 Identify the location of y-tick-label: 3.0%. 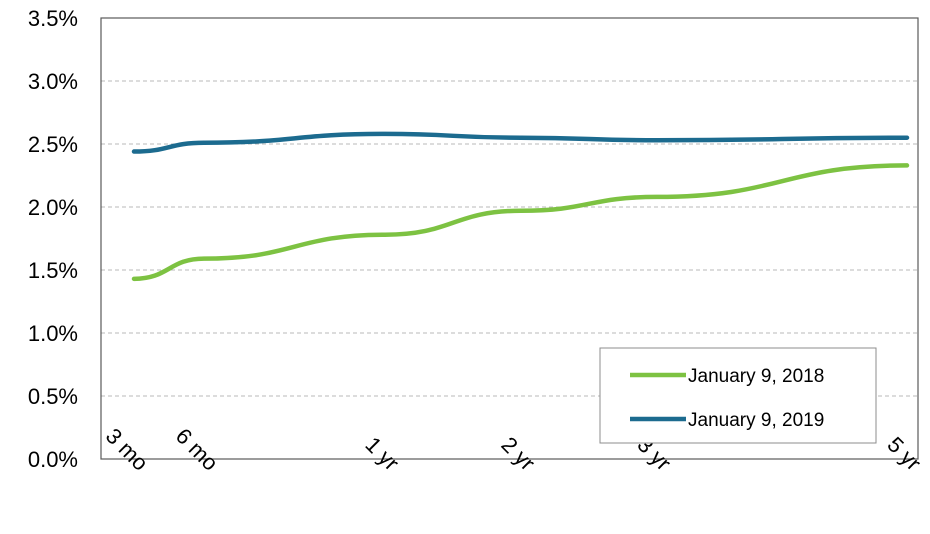
(53, 81).